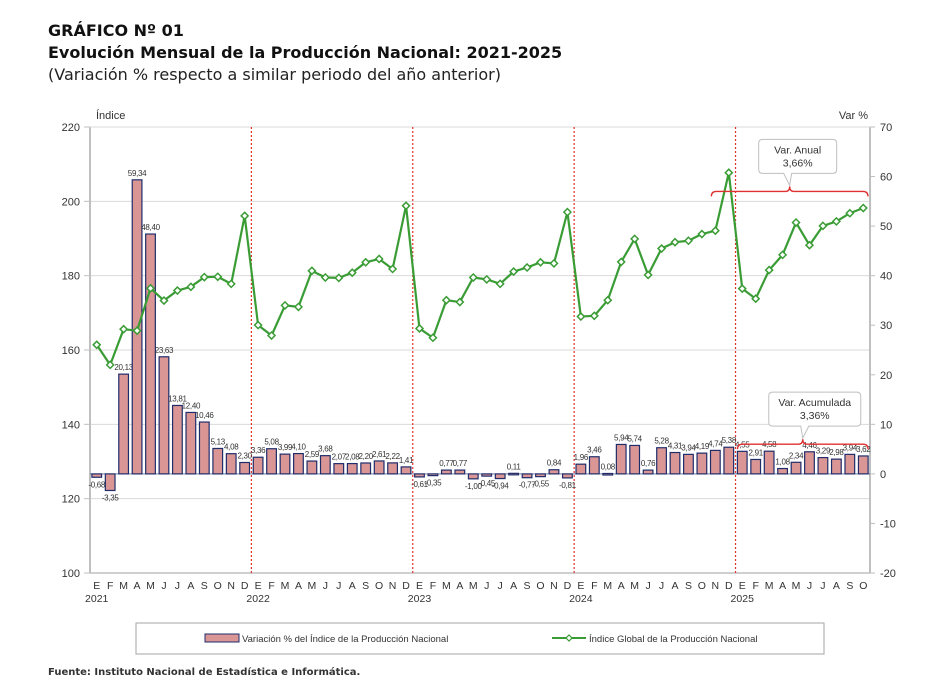  What do you see at coordinates (673, 639) in the screenshot?
I see `legend-line-label: Índice Global de la Producción Nacional` at bounding box center [673, 639].